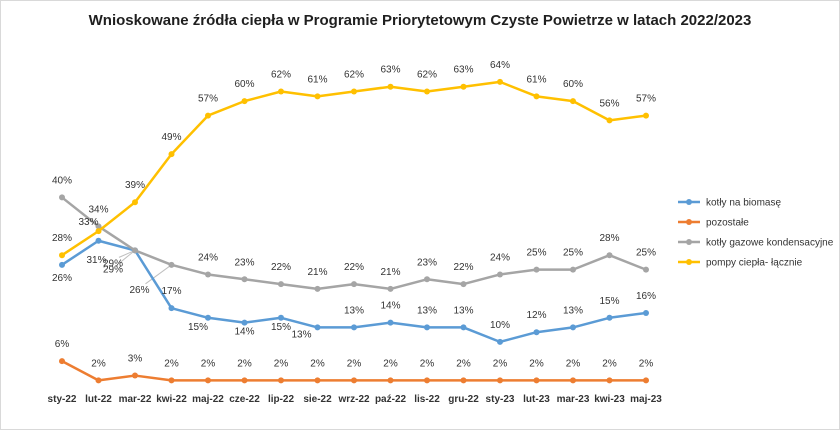 The height and width of the screenshot is (430, 840). I want to click on x-tick-label: wrz-22, so click(353, 399).